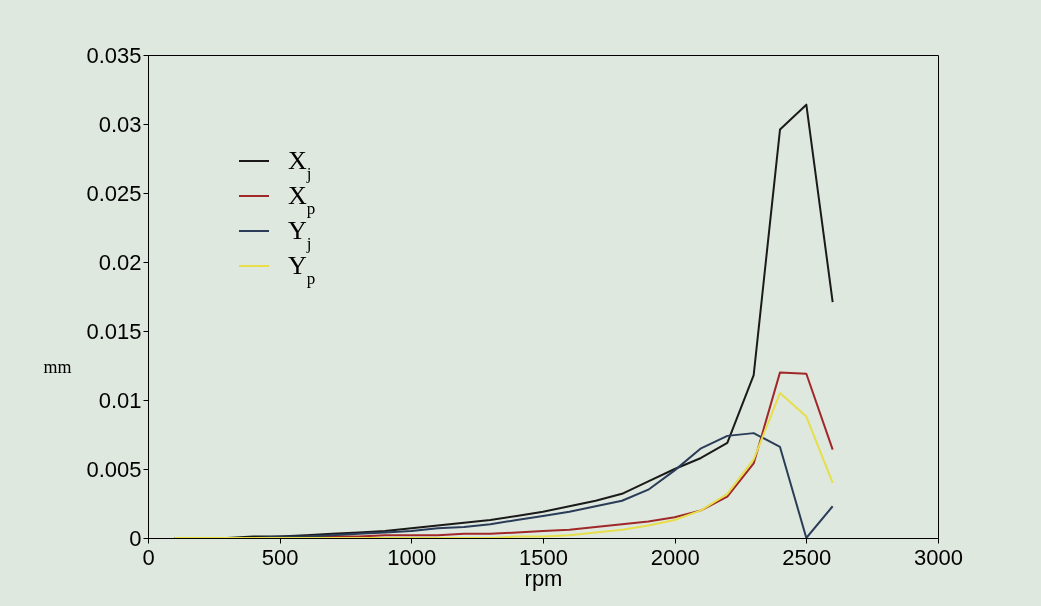  Describe the element at coordinates (114, 469) in the screenshot. I see `y-tick-label: 0.005` at that location.